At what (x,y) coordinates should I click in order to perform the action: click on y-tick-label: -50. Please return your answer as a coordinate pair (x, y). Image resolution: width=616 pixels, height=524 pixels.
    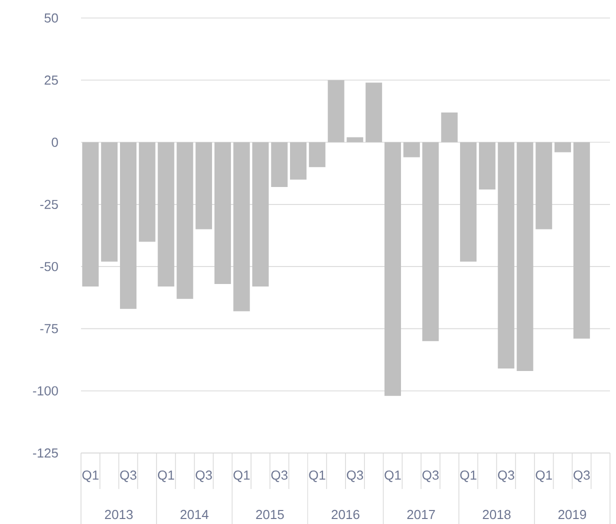
    Looking at the image, I should click on (49, 266).